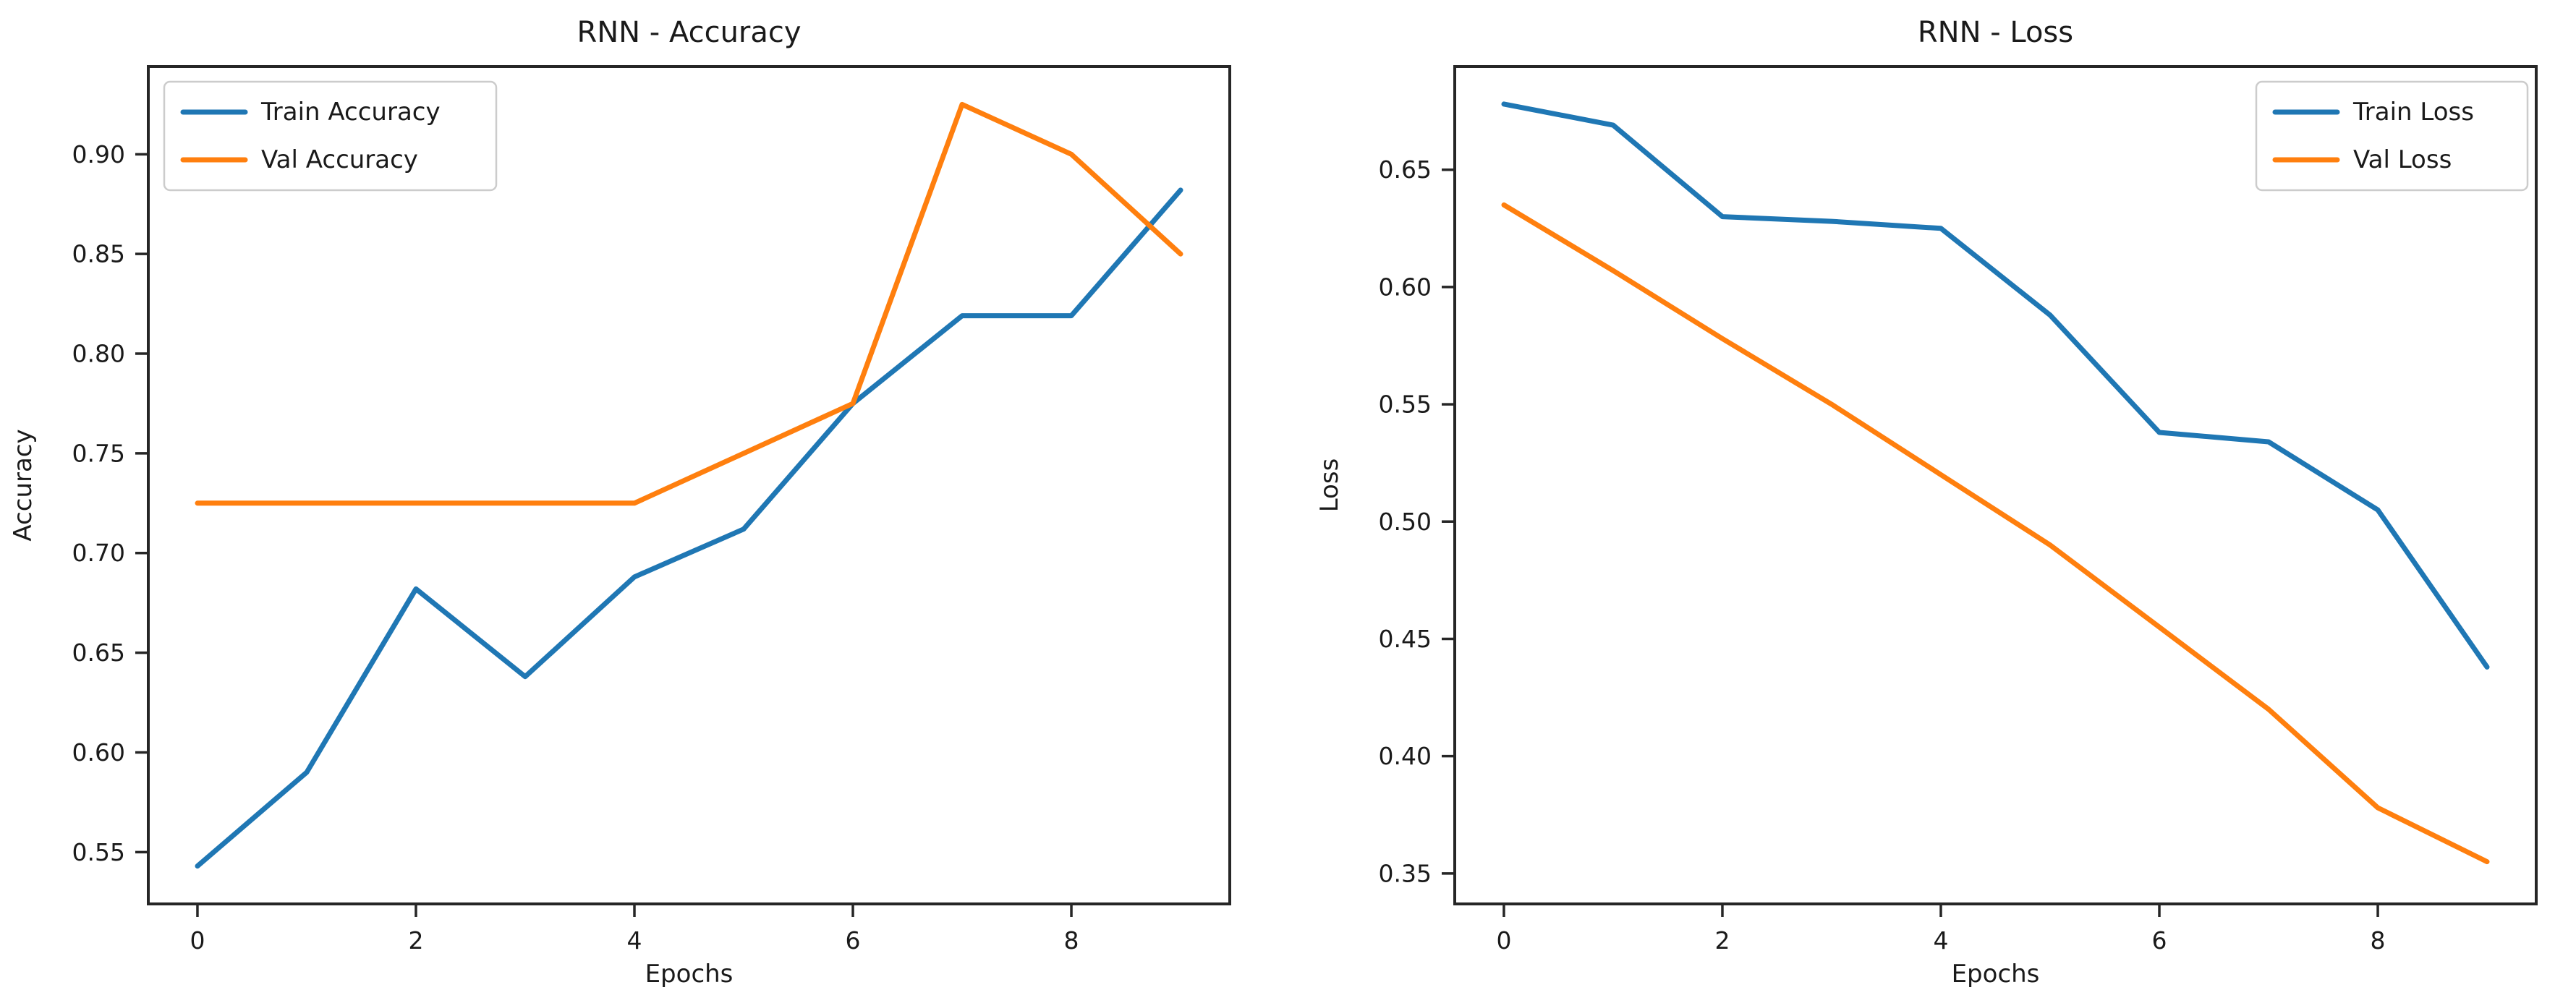 The image size is (2576, 1003). I want to click on legend-label-val-loss: Val Loss, so click(2402, 159).